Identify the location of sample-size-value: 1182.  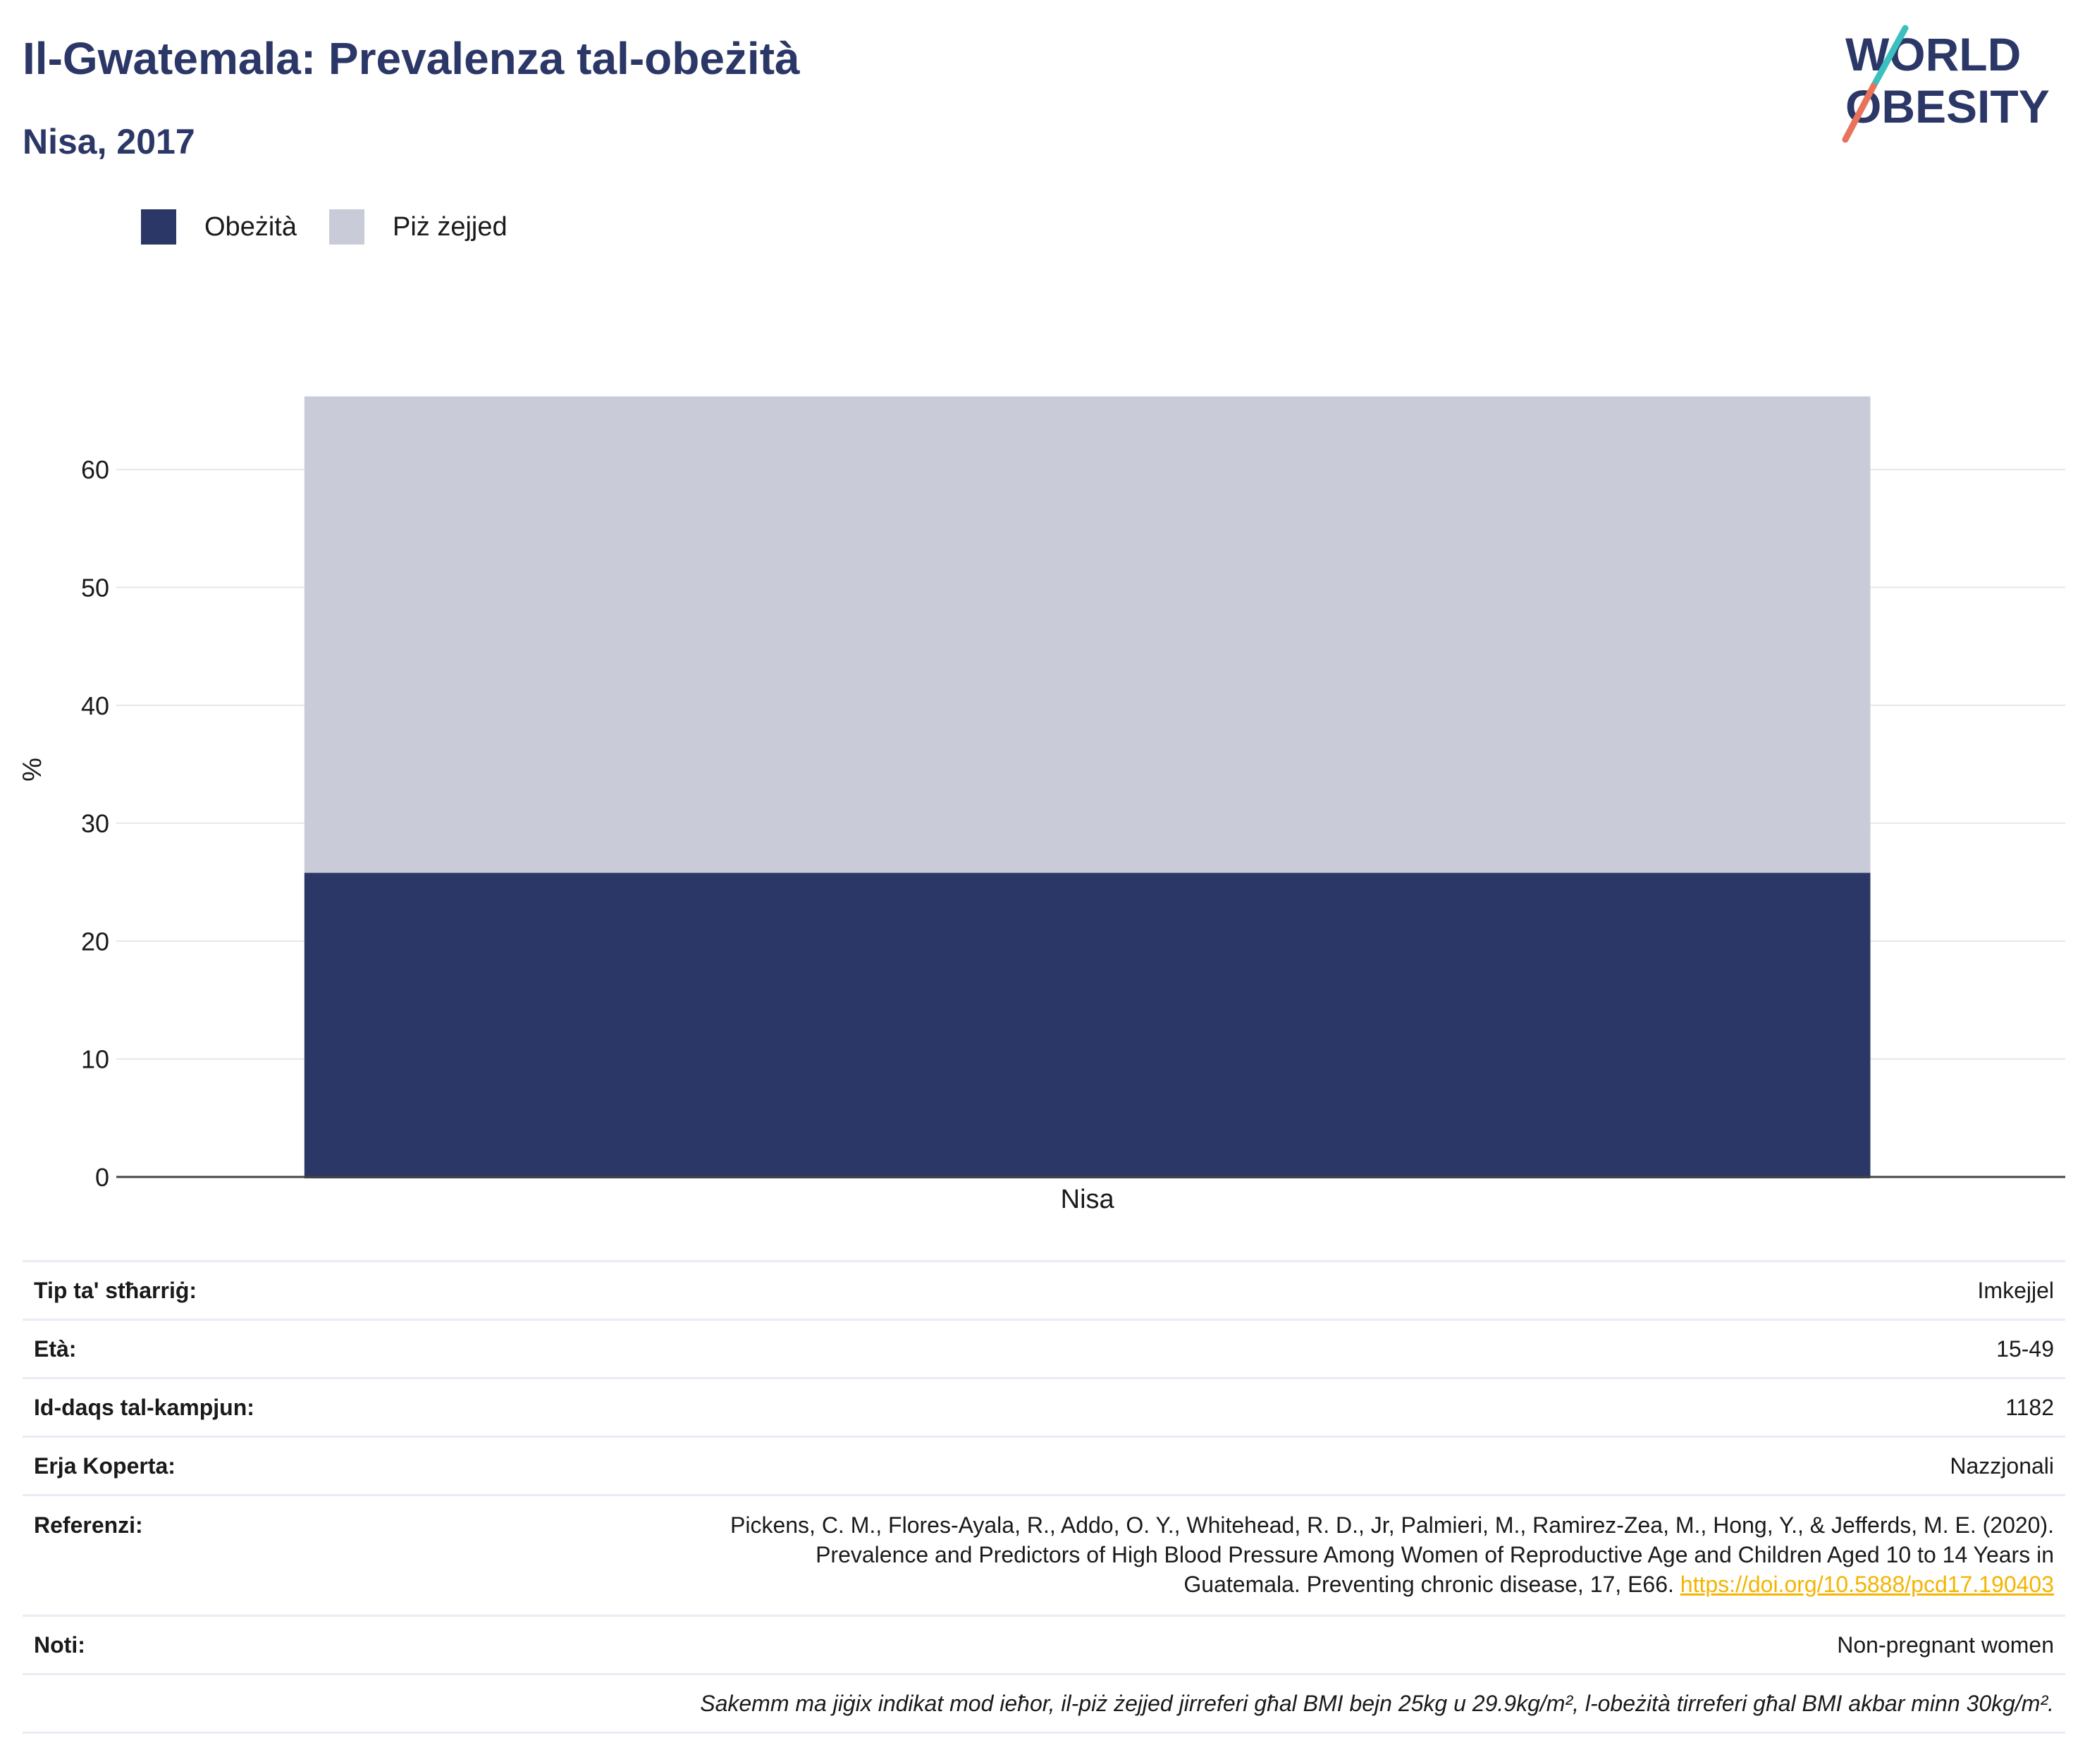
(1302, 1407).